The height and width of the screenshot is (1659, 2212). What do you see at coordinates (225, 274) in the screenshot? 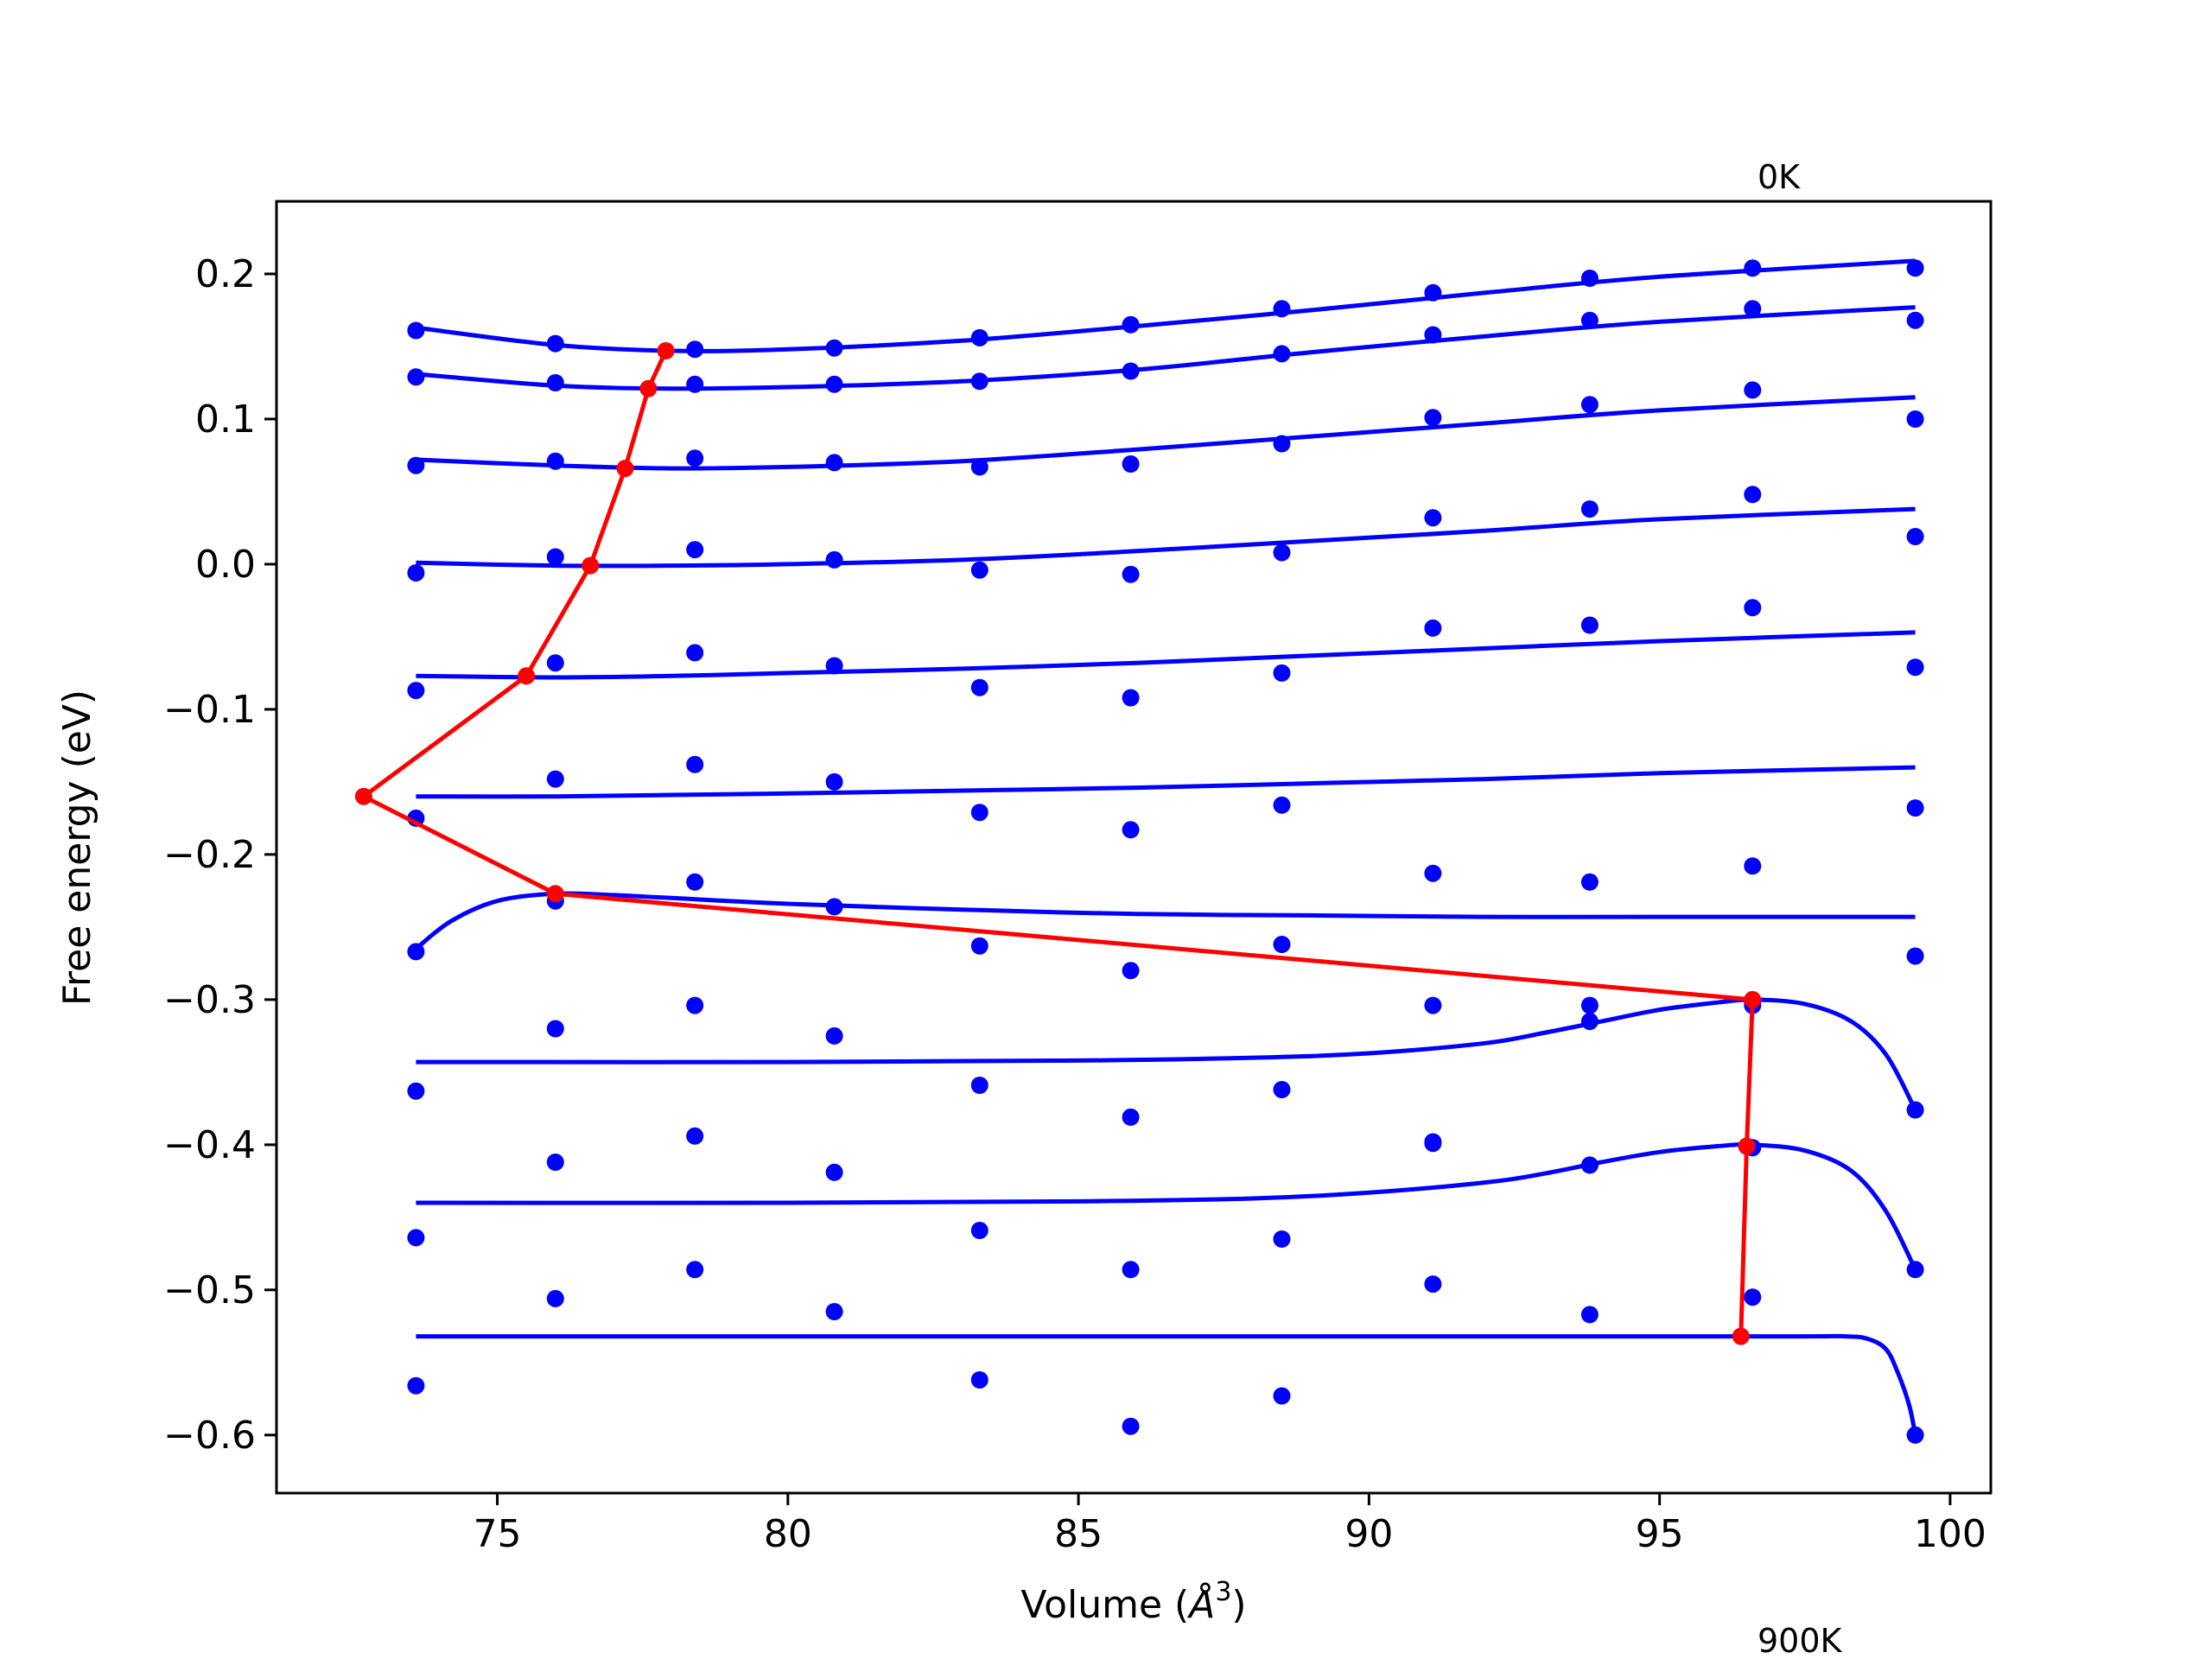
I see `y-tick-label: 0.2` at bounding box center [225, 274].